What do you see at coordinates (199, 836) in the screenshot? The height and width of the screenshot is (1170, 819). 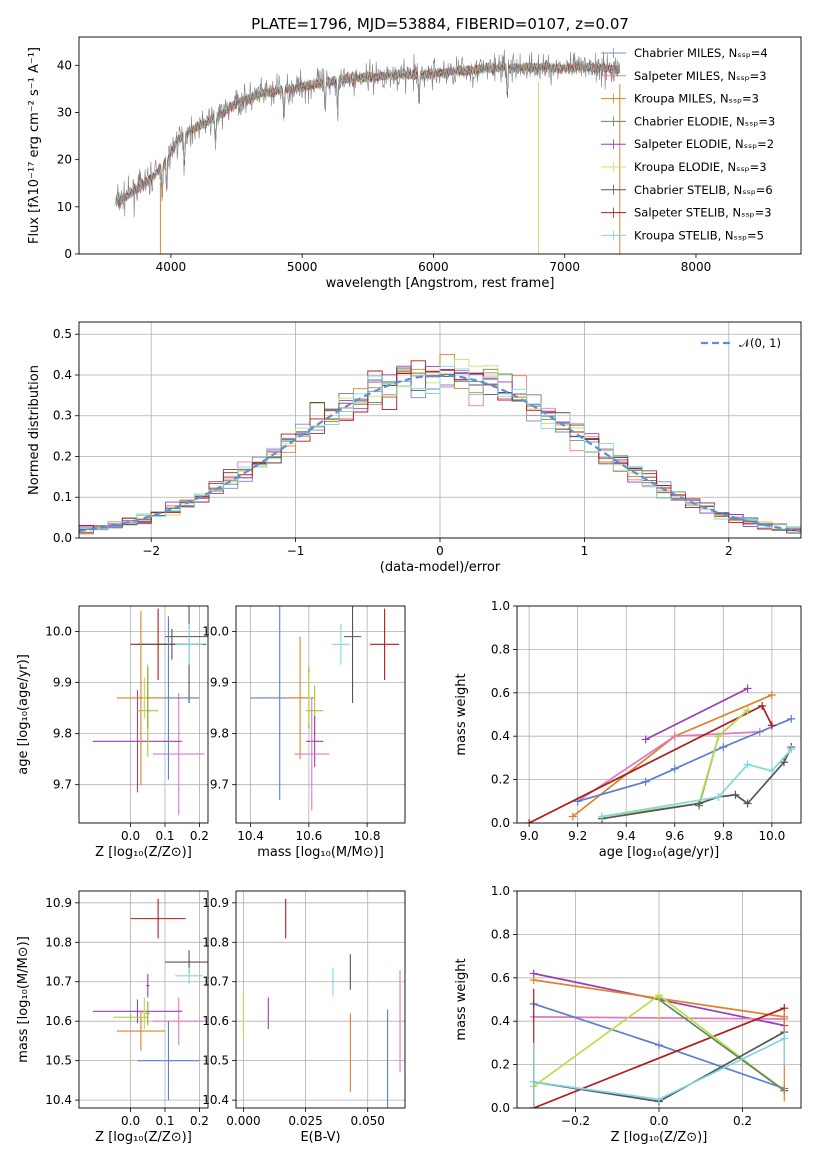 I see `Z-age-xtick-label: 0.2` at bounding box center [199, 836].